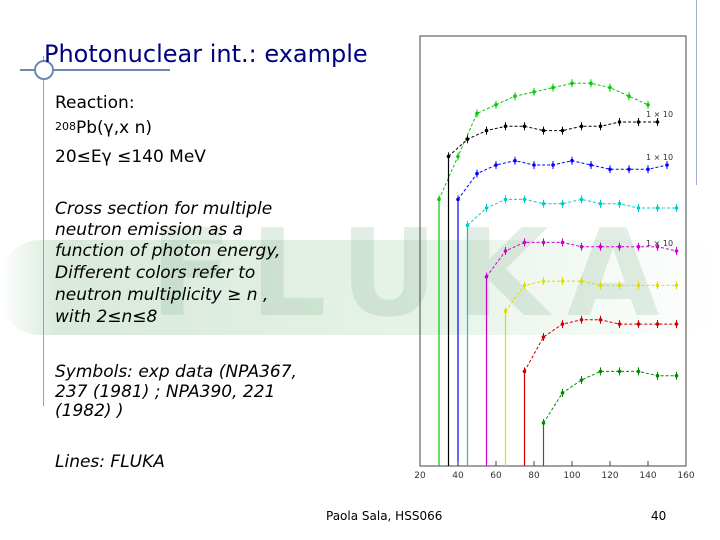 Image resolution: width=720 pixels, height=540 pixels. Describe the element at coordinates (95, 70) in the screenshot. I see `decor-line-horizontal` at that location.